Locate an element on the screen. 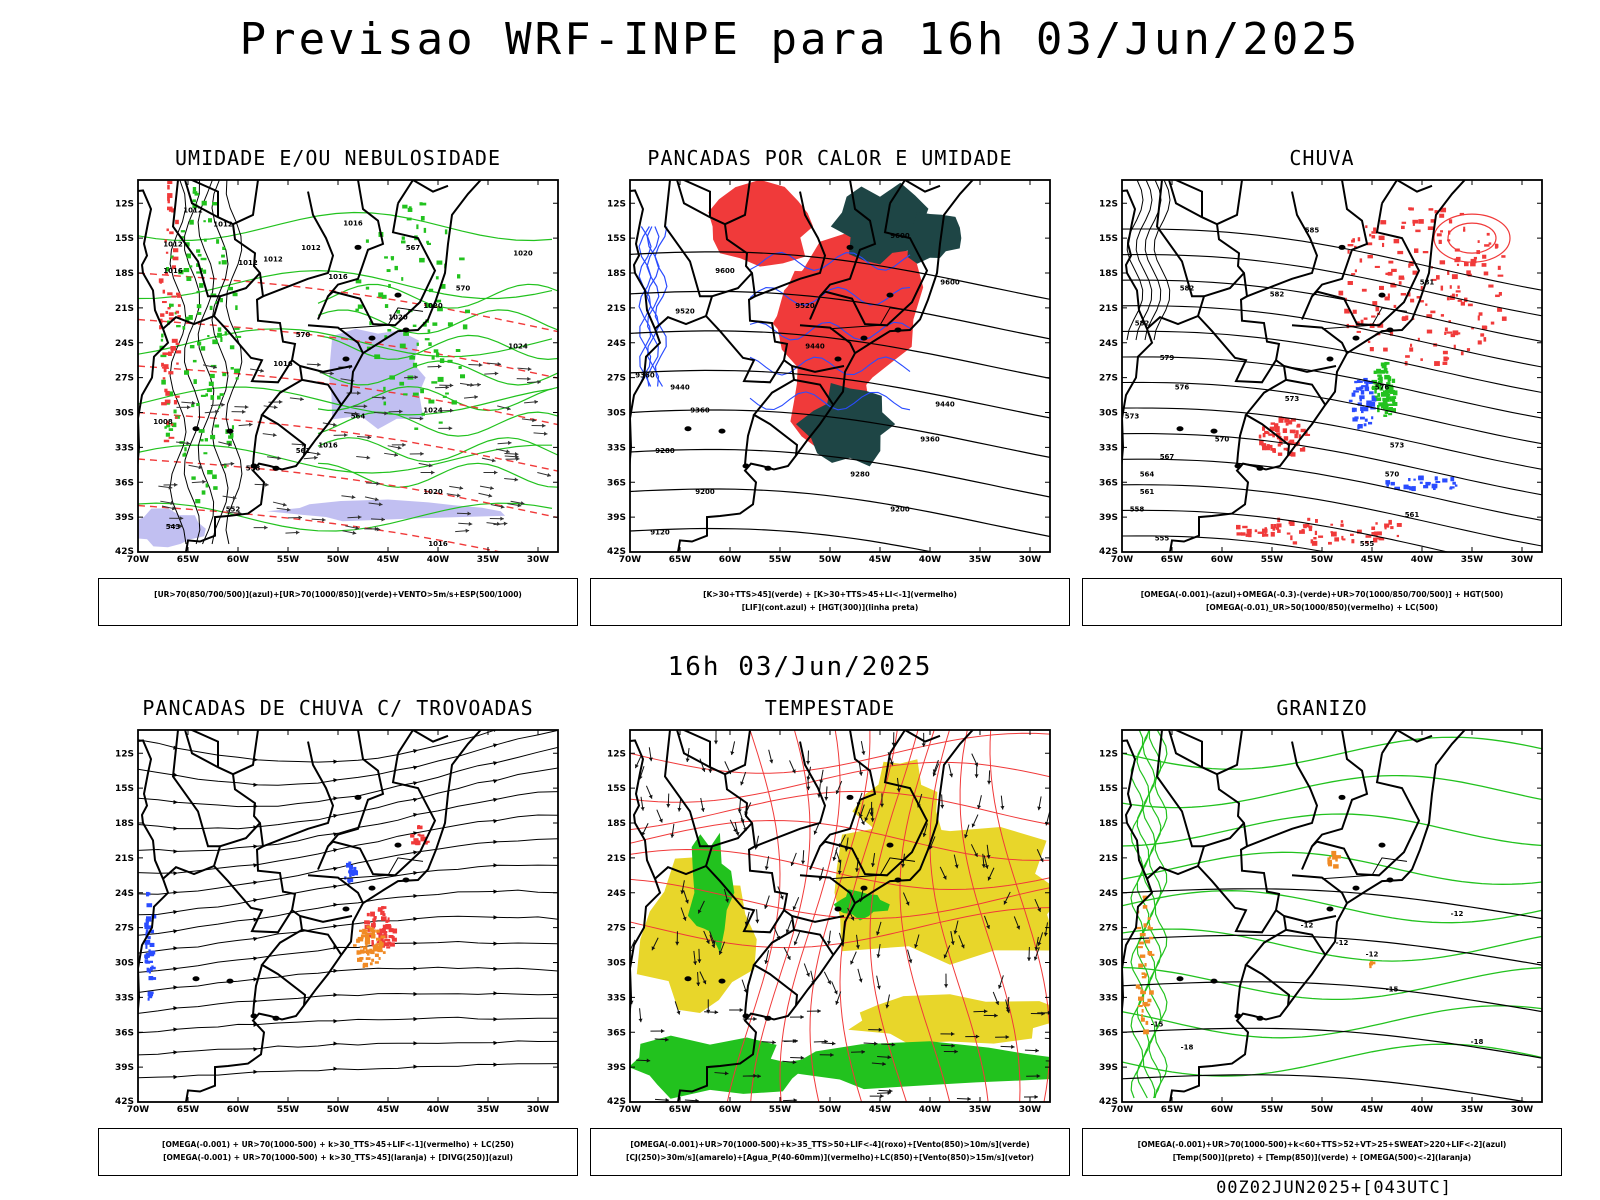 This screenshot has height=1200, width=1600. map-content is located at coordinates (348, 916).